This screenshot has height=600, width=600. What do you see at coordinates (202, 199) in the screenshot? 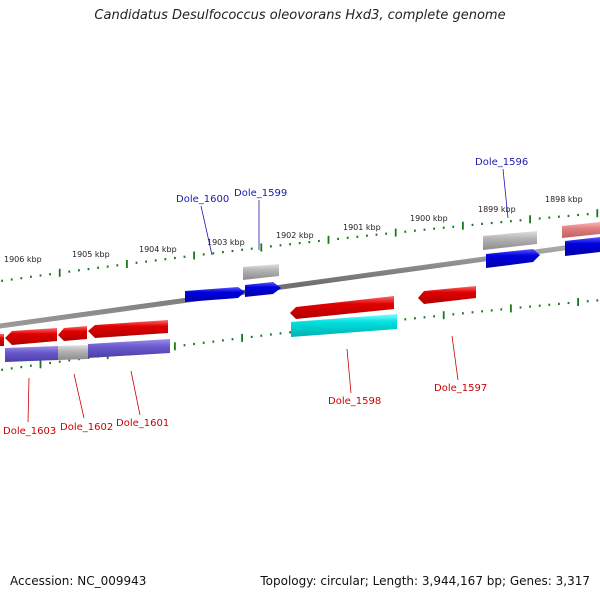
I see `label-dole-1600: Dole_1600` at bounding box center [202, 199].